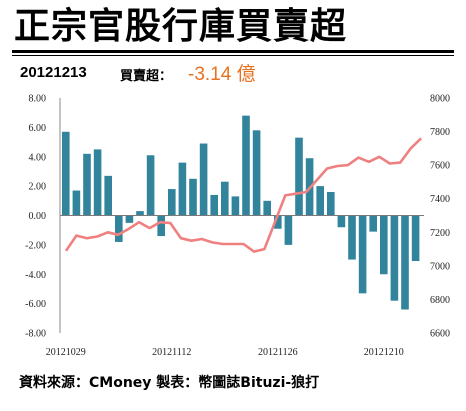 This screenshot has width=466, height=411. What do you see at coordinates (278, 352) in the screenshot?
I see `x-axis-tick-label: 20121126` at bounding box center [278, 352].